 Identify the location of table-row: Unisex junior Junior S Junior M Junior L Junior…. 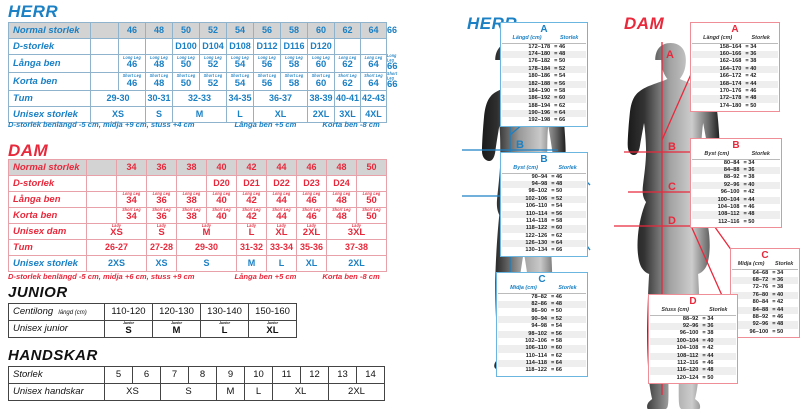
(152, 329).